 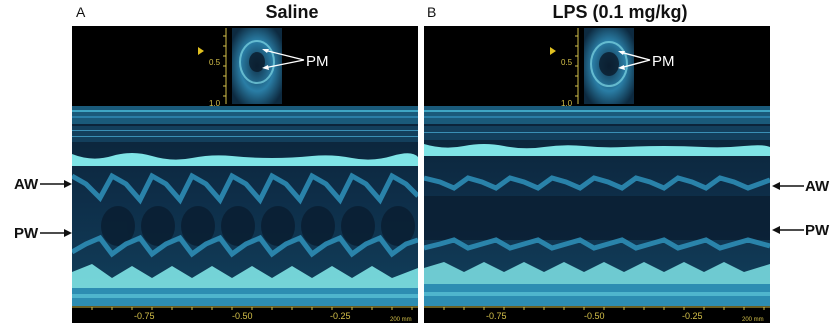 I want to click on panel-a-letter: A, so click(x=81, y=12).